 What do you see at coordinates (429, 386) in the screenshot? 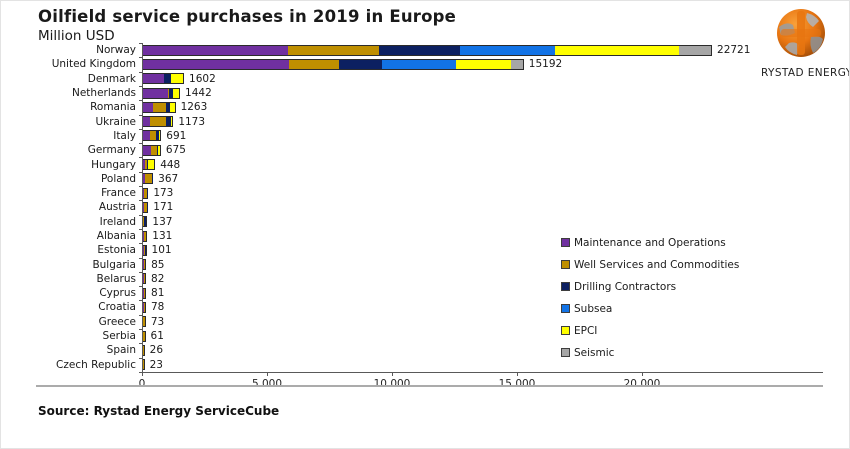
I see `footer-divider` at bounding box center [429, 386].